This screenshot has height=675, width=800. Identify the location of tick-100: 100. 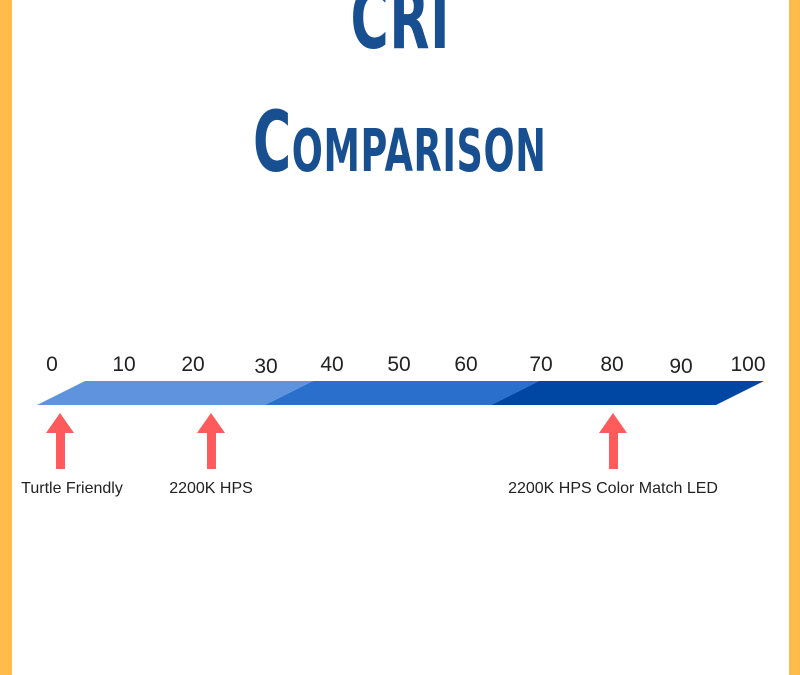
(748, 364).